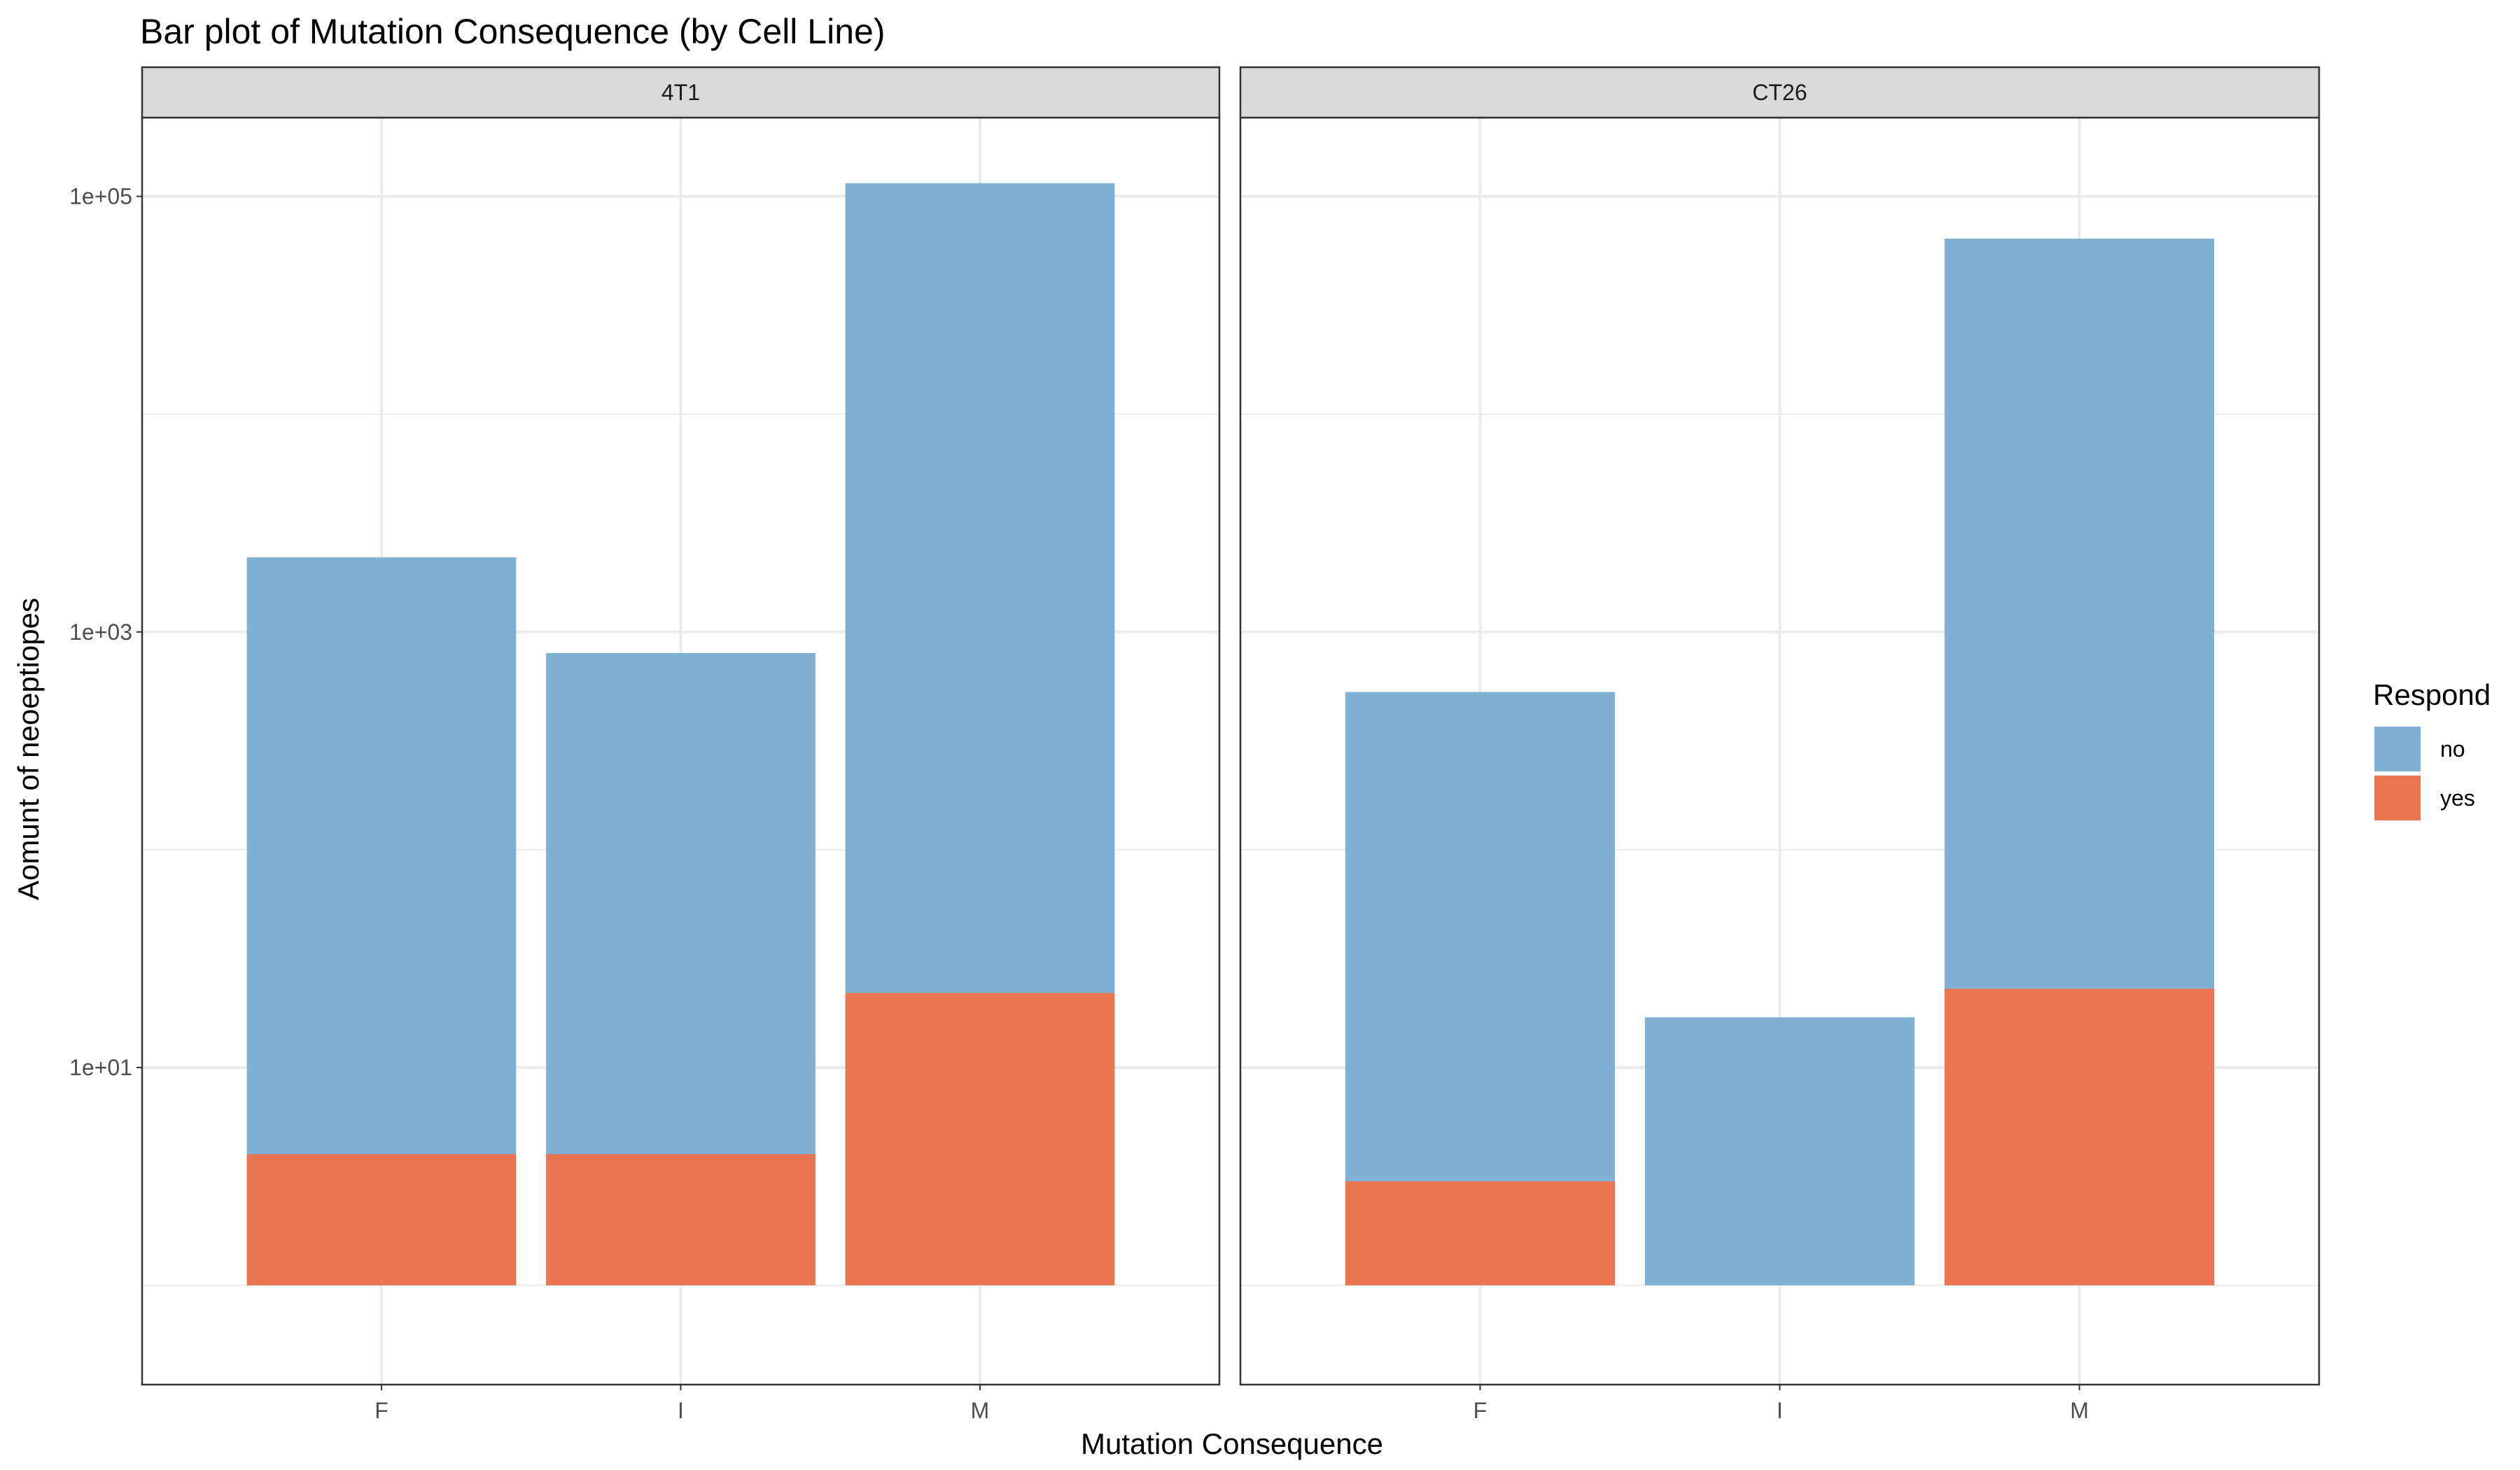  What do you see at coordinates (2452, 749) in the screenshot?
I see `legend-label-no: no` at bounding box center [2452, 749].